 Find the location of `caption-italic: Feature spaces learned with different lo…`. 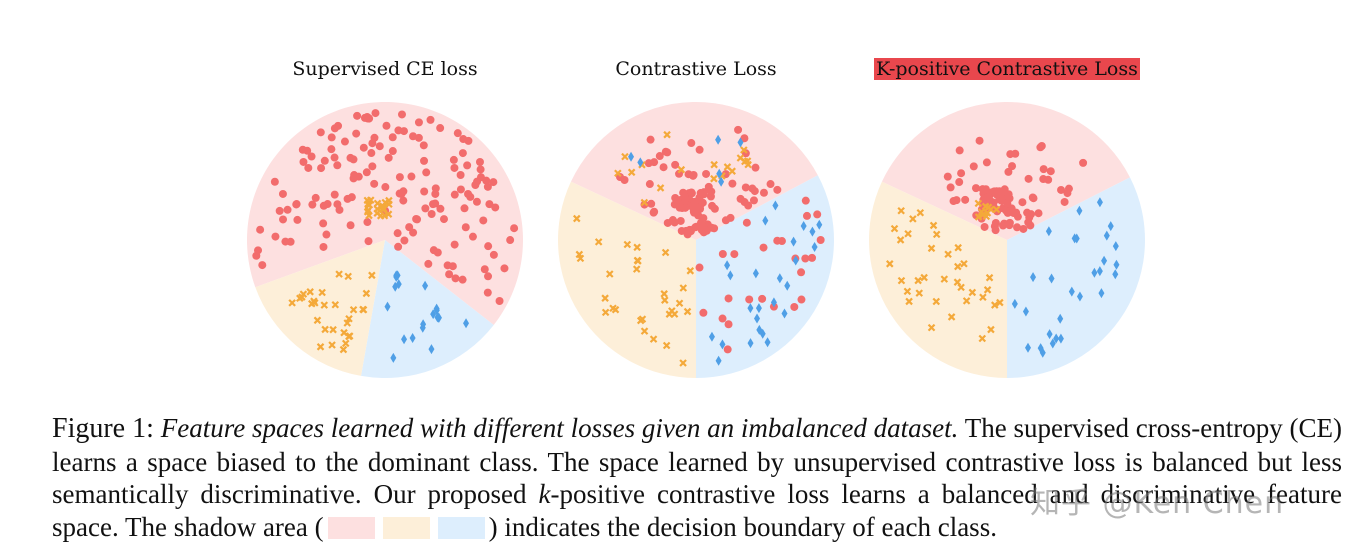

caption-italic: Feature spaces learned with different lo… is located at coordinates (559, 428).